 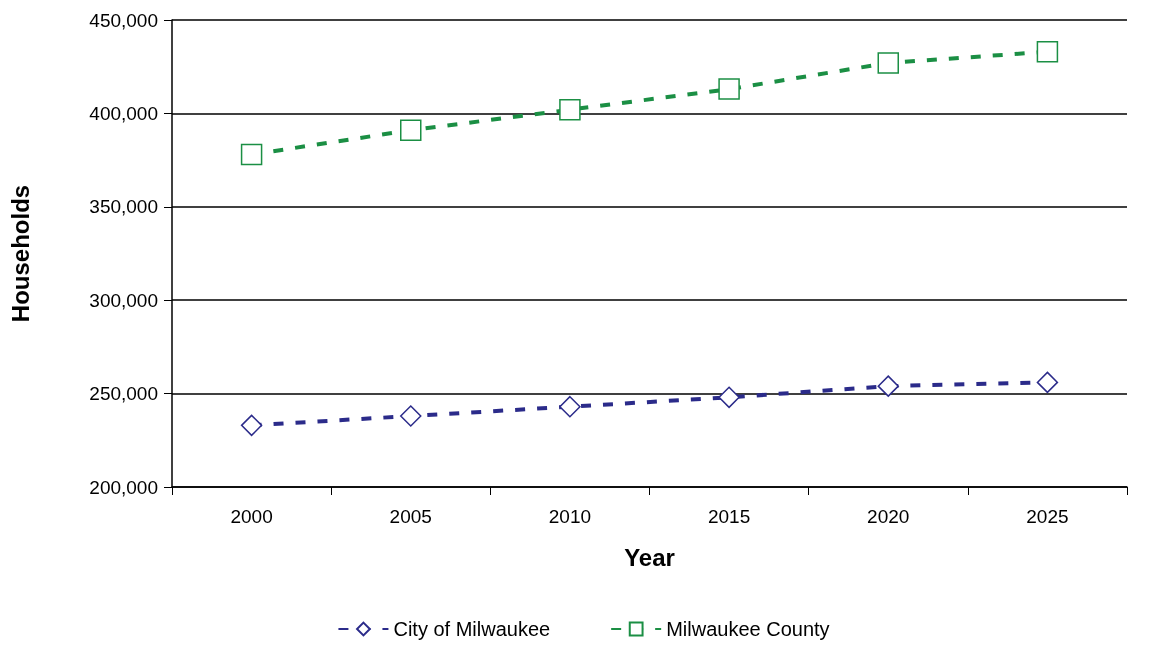 What do you see at coordinates (649, 557) in the screenshot?
I see `x-axis-title: Year` at bounding box center [649, 557].